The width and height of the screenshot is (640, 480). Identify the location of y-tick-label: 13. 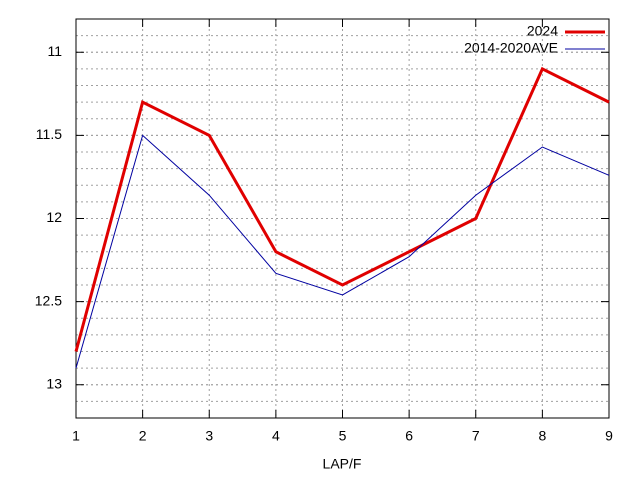
(54, 383).